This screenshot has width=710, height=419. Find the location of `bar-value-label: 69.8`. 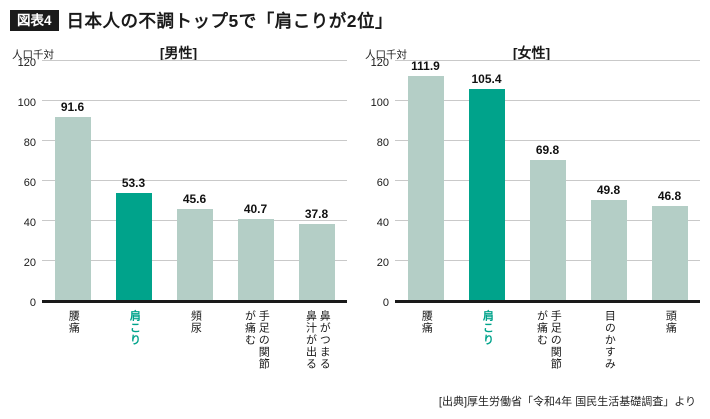

bar-value-label: 69.8 is located at coordinates (547, 150).